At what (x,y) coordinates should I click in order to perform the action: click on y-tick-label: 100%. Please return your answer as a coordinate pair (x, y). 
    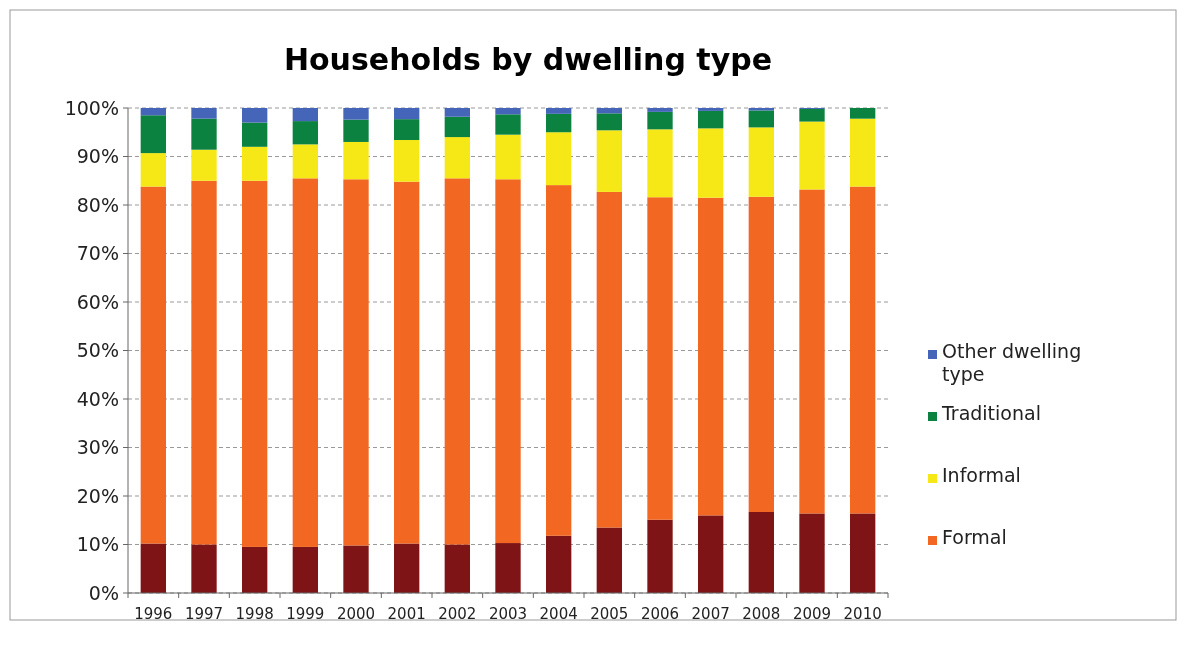
    Looking at the image, I should click on (91, 107).